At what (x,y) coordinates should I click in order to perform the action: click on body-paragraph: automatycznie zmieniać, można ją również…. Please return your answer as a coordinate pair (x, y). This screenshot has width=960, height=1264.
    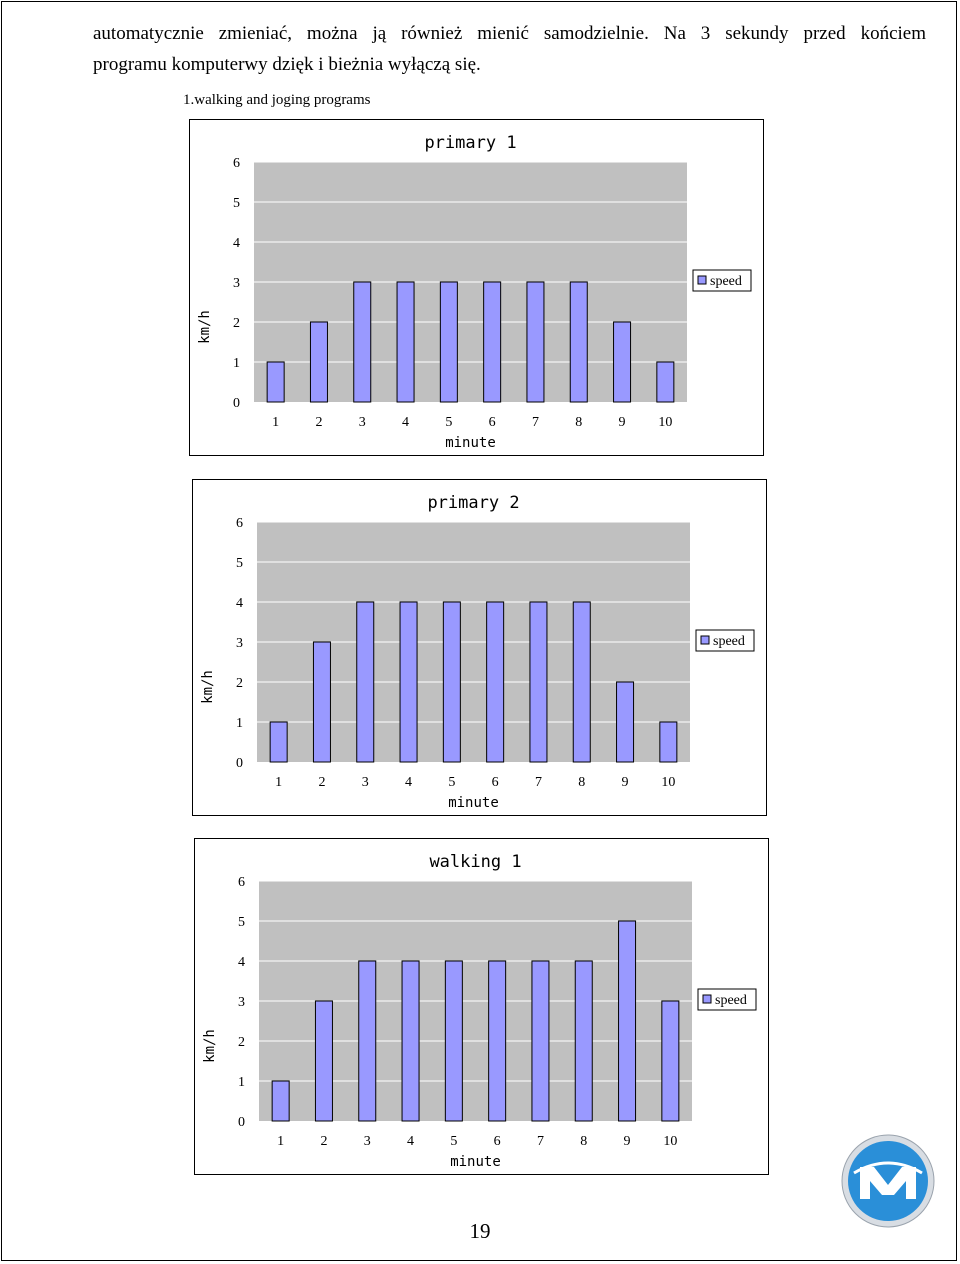
    Looking at the image, I should click on (513, 49).